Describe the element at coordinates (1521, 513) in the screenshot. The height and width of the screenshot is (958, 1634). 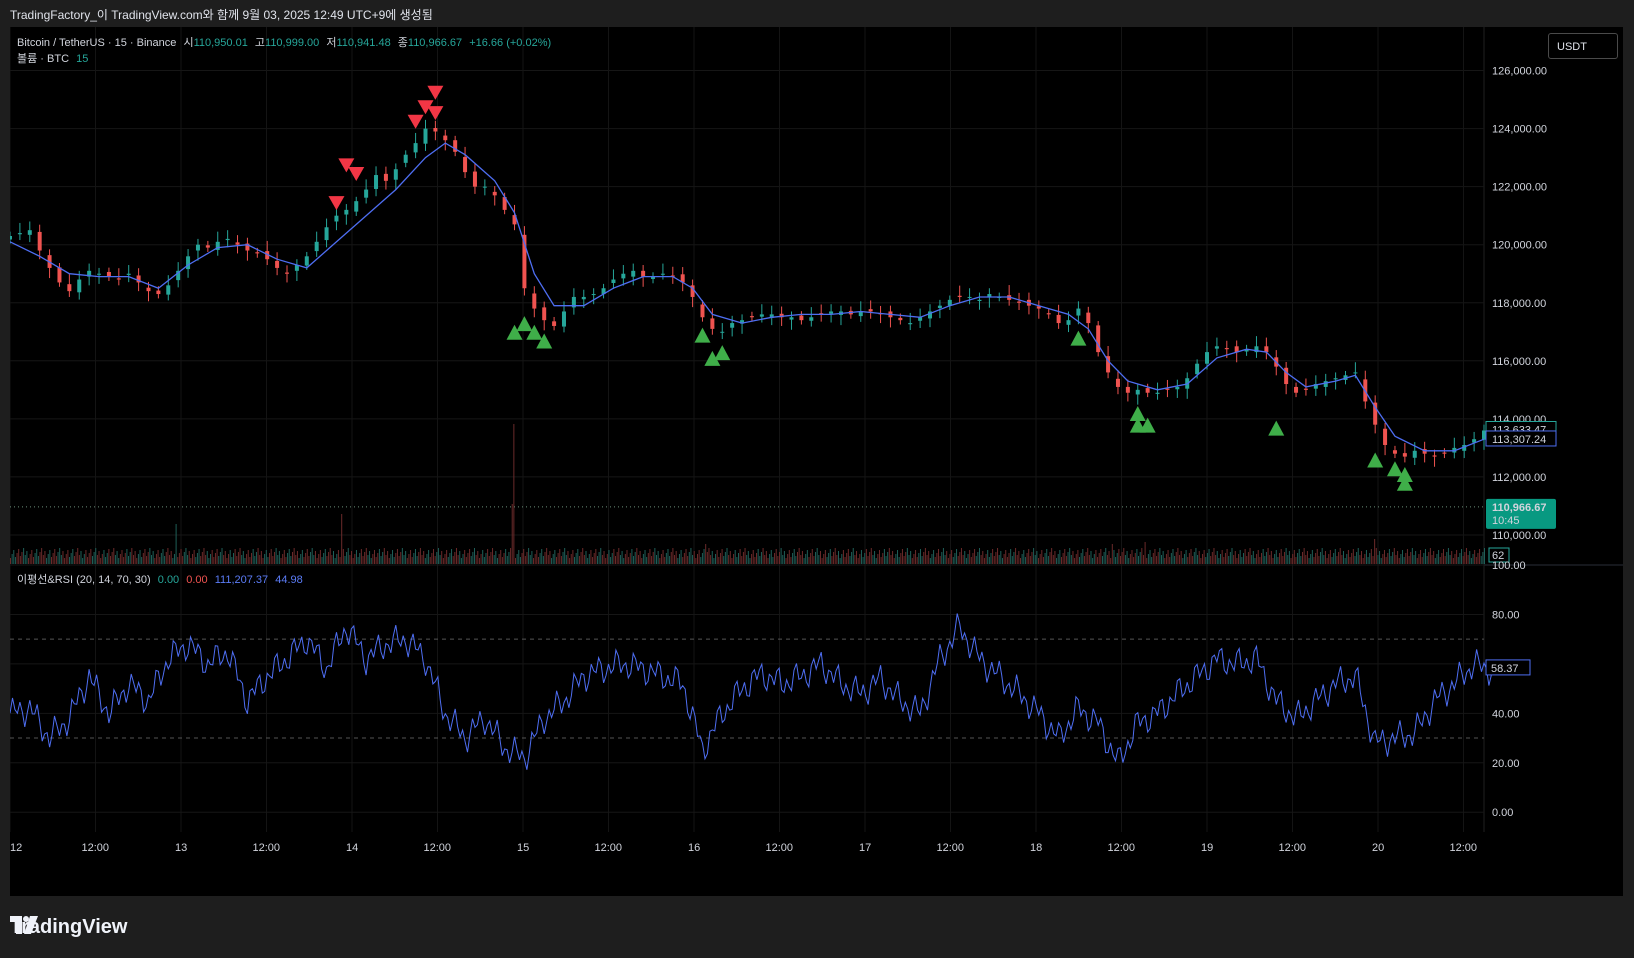
I see `last-price-tag` at that location.